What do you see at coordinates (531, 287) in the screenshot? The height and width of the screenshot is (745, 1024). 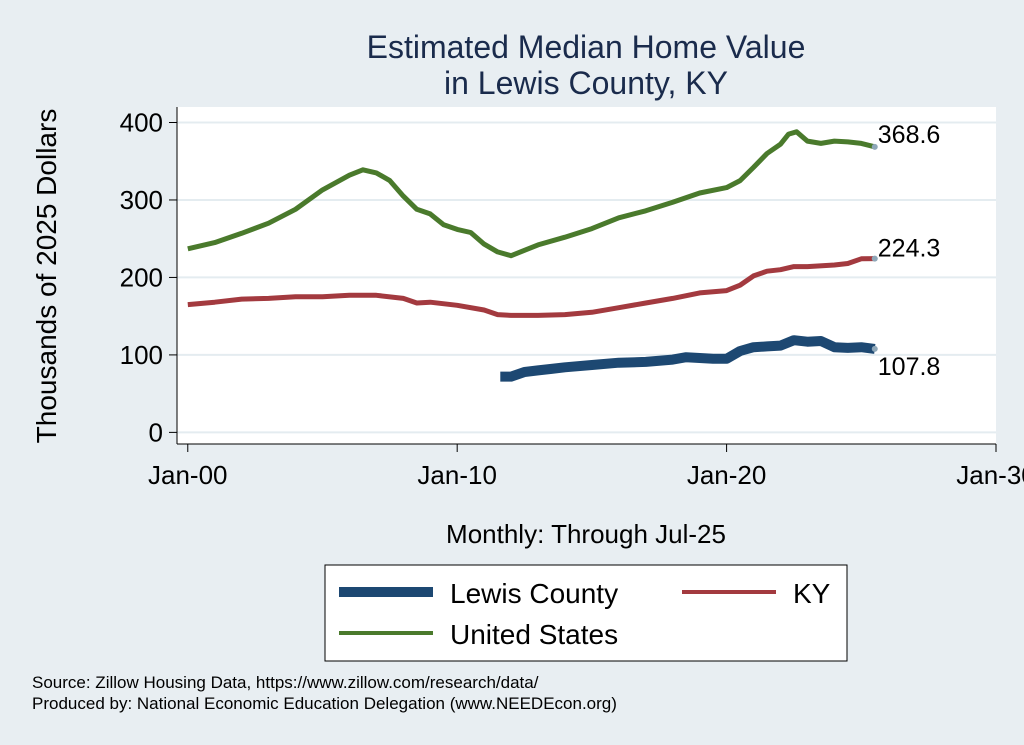 I see `series-line-ky` at bounding box center [531, 287].